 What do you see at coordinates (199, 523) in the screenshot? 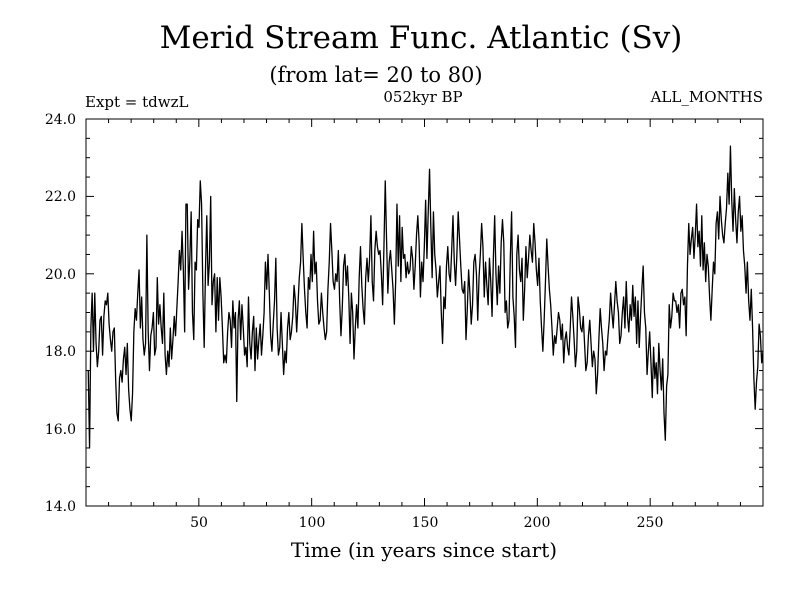
I see `x-tick-label-50: 50` at bounding box center [199, 523].